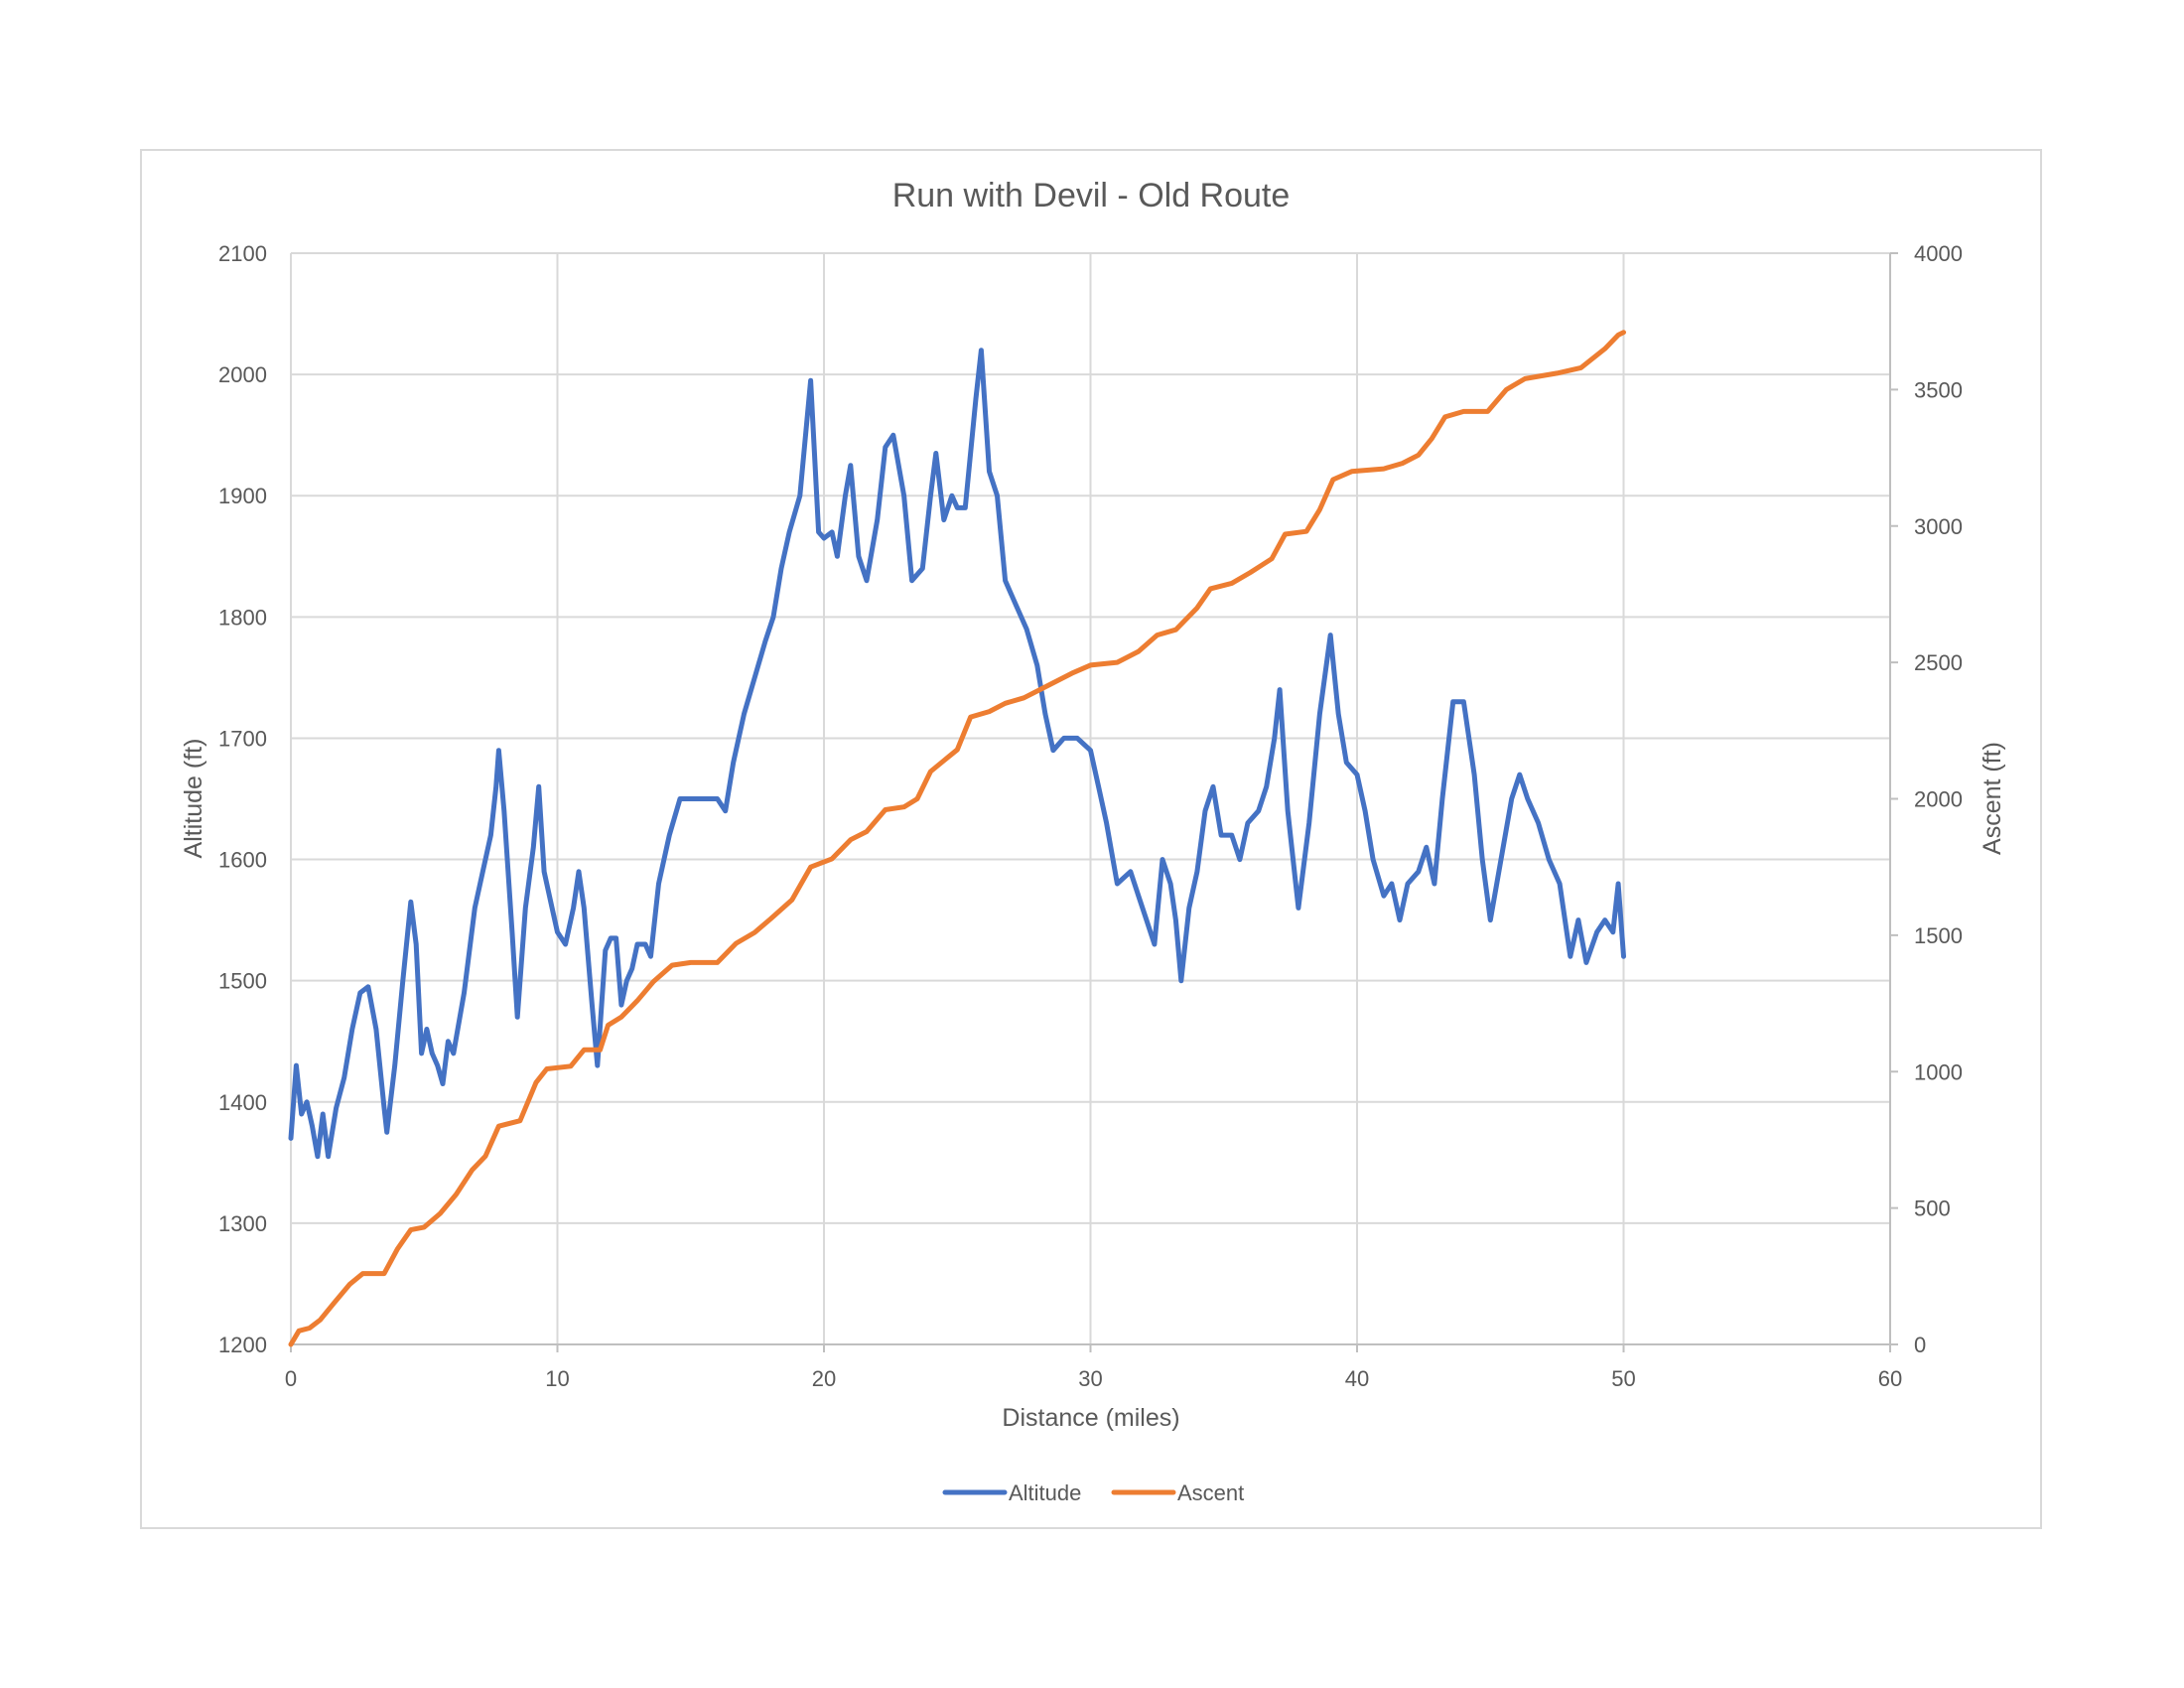 The height and width of the screenshot is (1688, 2184). Describe the element at coordinates (1938, 799) in the screenshot. I see `y2-tick-label: 2000` at that location.